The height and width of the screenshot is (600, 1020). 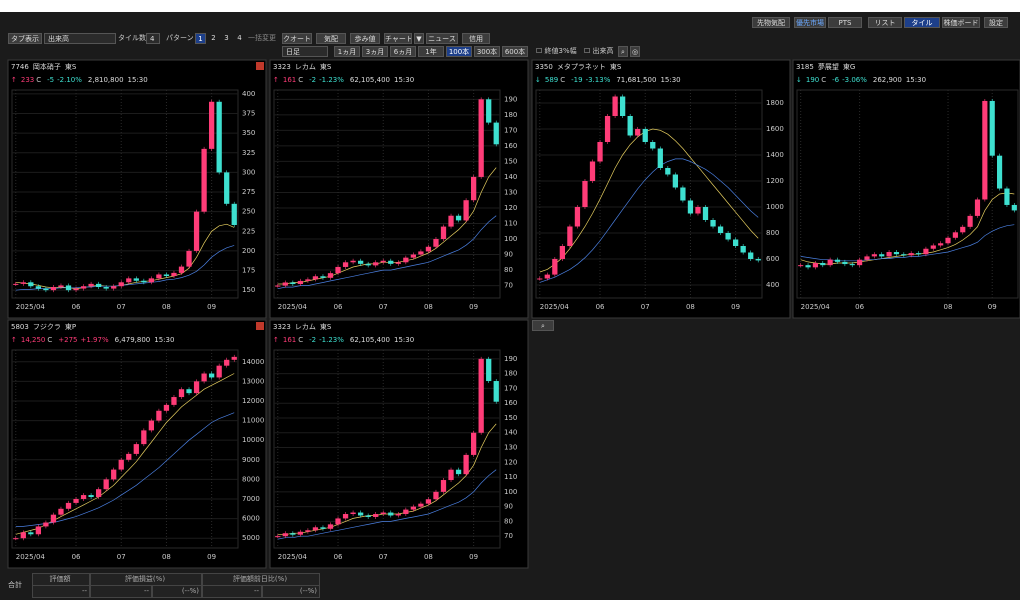 I want to click on top-button: 設定, so click(x=996, y=22).